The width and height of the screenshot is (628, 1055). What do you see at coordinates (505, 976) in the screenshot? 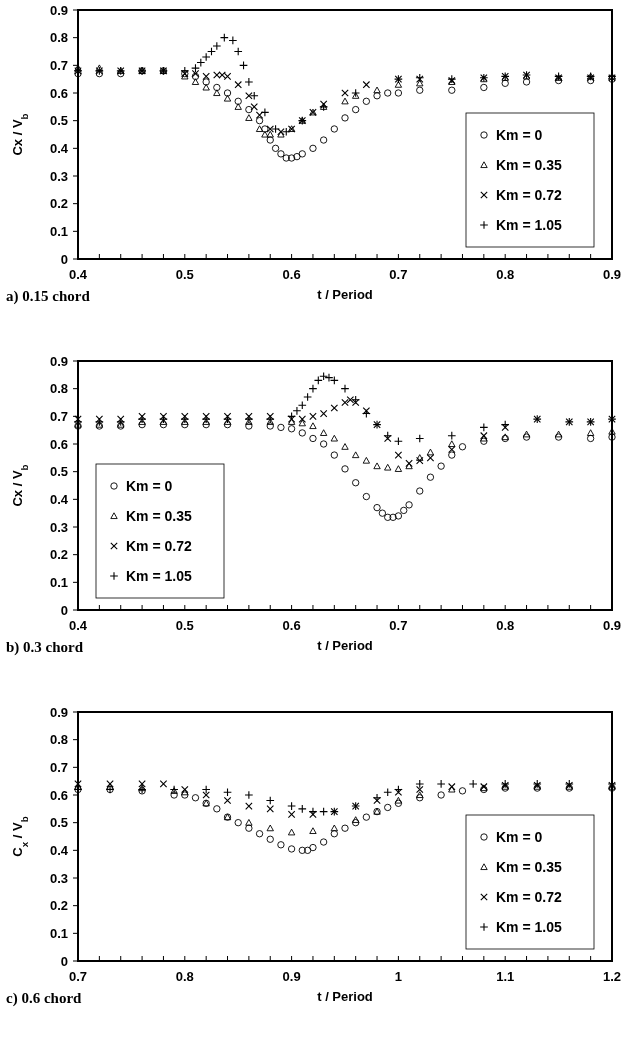
I see `x-tick-label: 1.1` at bounding box center [505, 976].